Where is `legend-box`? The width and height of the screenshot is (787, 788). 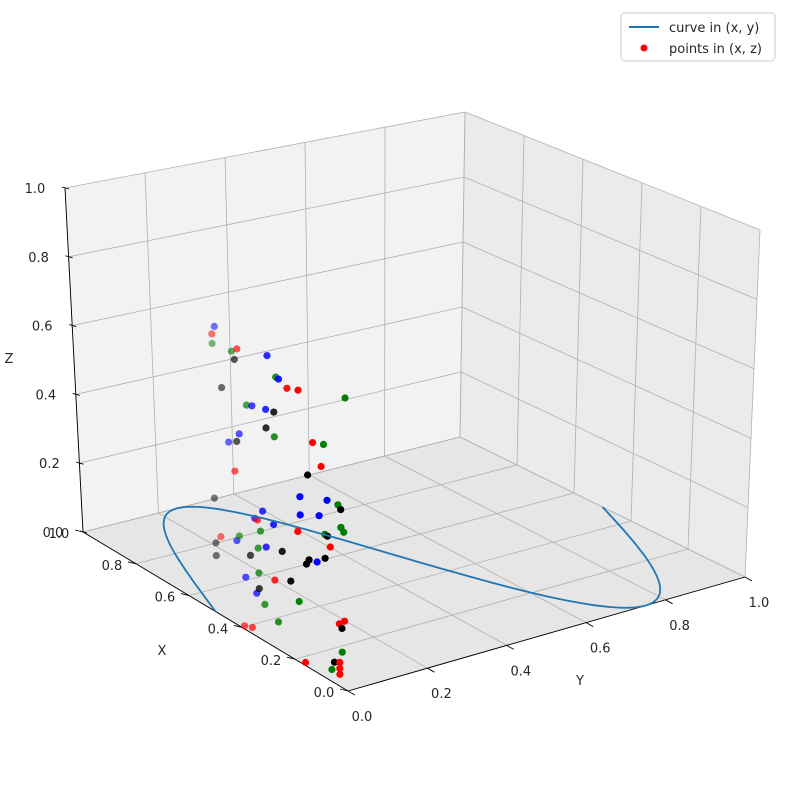 legend-box is located at coordinates (698, 37).